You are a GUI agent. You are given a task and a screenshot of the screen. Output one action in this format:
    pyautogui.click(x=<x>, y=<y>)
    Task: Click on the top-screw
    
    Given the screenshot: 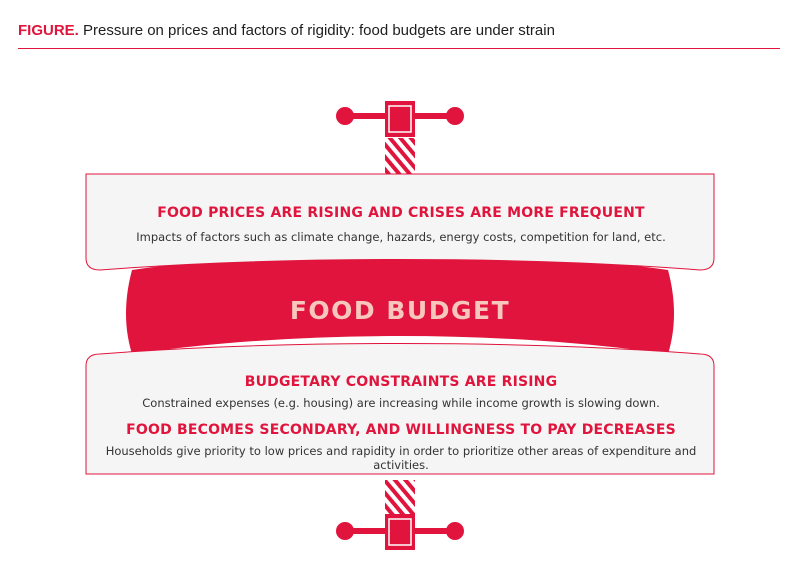 What is the action you would take?
    pyautogui.click(x=400, y=156)
    